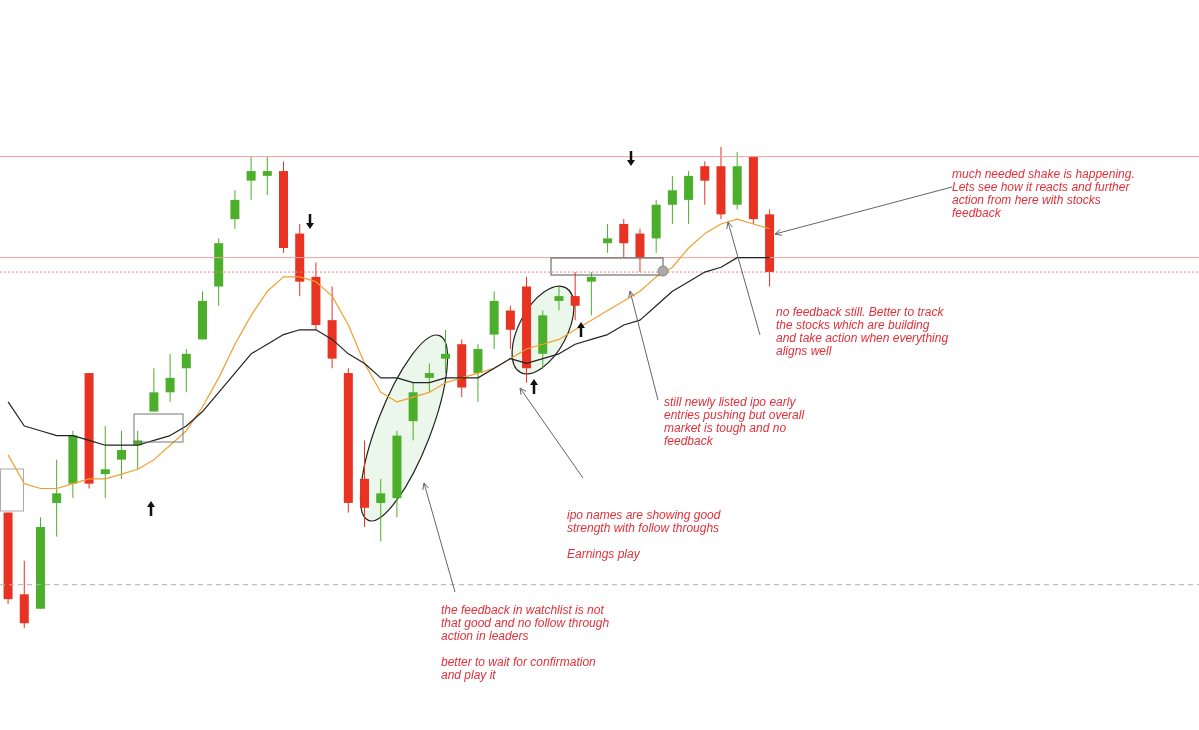  I want to click on annotation: ipo names are showing good strength with follow throughs Earnings play, so click(644, 534).